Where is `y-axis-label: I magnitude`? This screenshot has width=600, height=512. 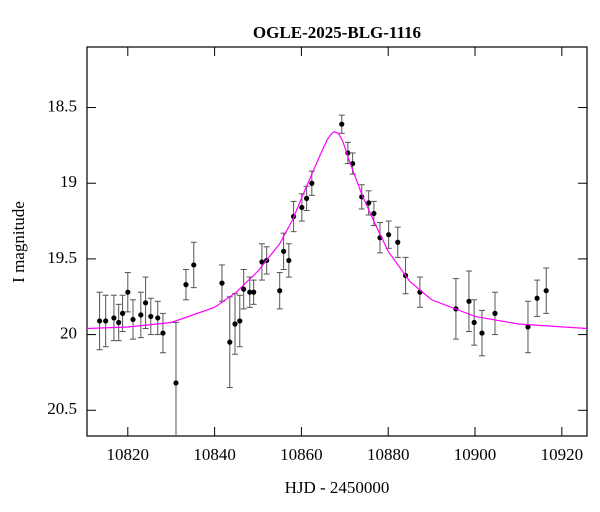 y-axis-label: I magnitude is located at coordinates (18, 242).